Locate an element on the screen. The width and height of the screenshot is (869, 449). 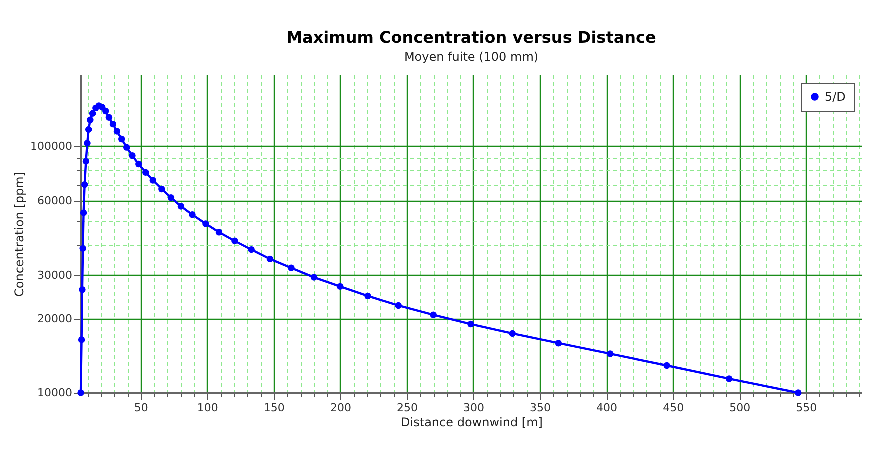
x-tick-label: 550 is located at coordinates (807, 408).